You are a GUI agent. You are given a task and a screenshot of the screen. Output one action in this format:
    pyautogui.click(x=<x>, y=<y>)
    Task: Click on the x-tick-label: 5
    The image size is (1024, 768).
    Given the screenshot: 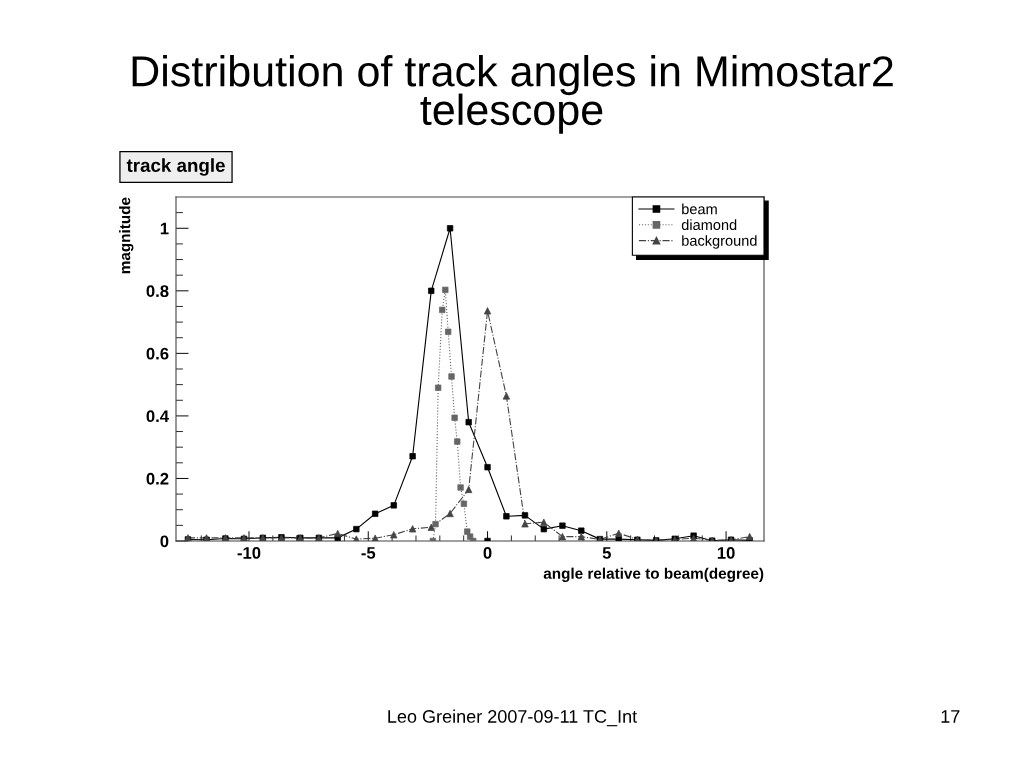 What is the action you would take?
    pyautogui.click(x=606, y=553)
    